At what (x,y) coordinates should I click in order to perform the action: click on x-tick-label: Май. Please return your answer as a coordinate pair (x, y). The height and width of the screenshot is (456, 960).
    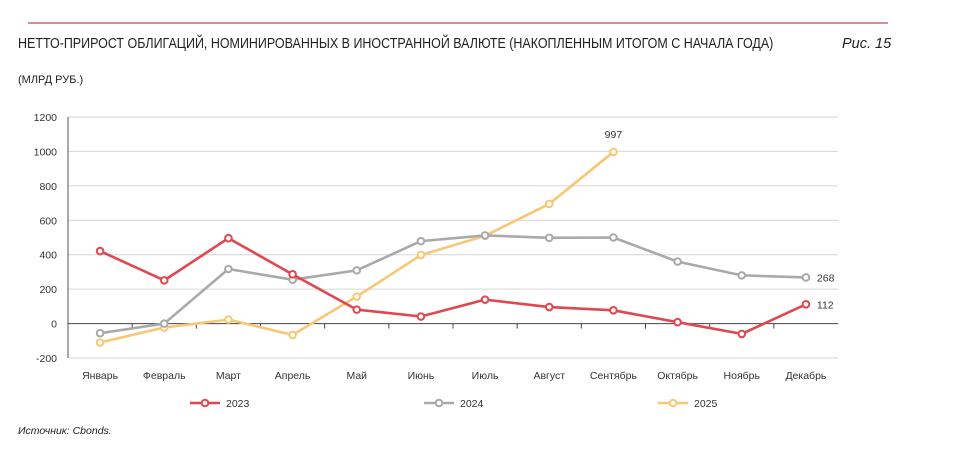
    Looking at the image, I should click on (356, 376).